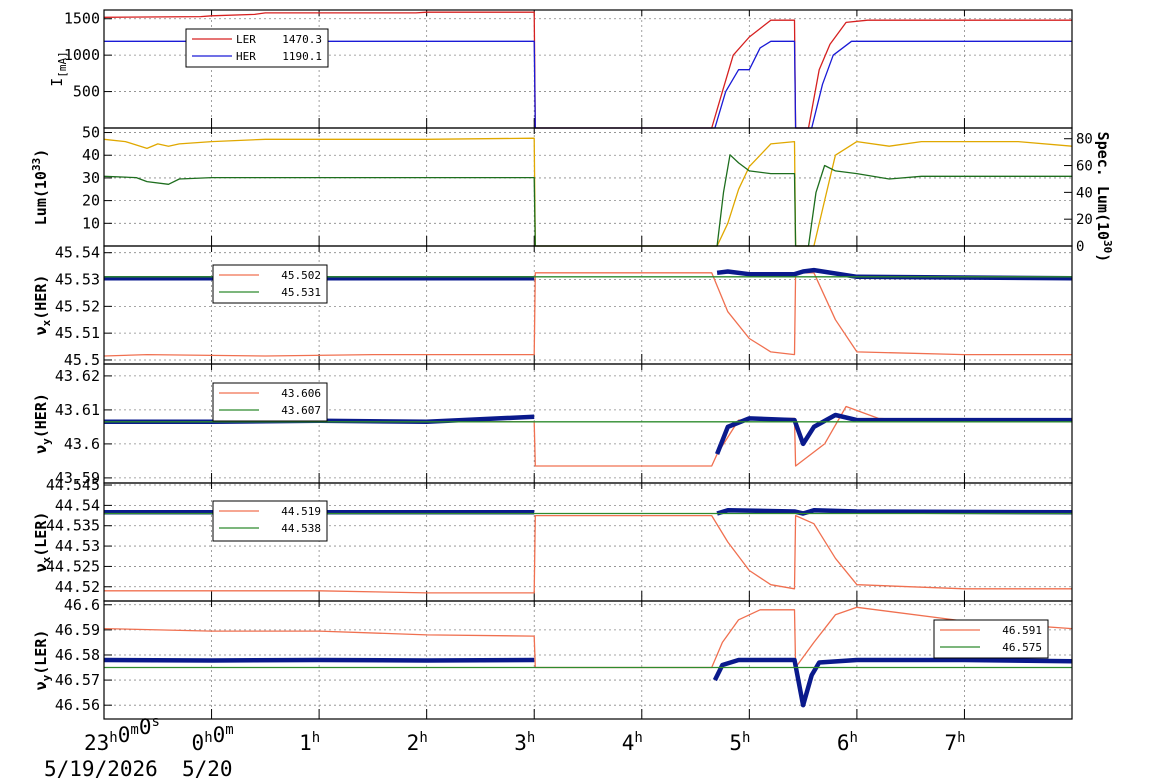 The width and height of the screenshot is (1154, 782). I want to click on legend-entry-value: 44.519, so click(301, 511).